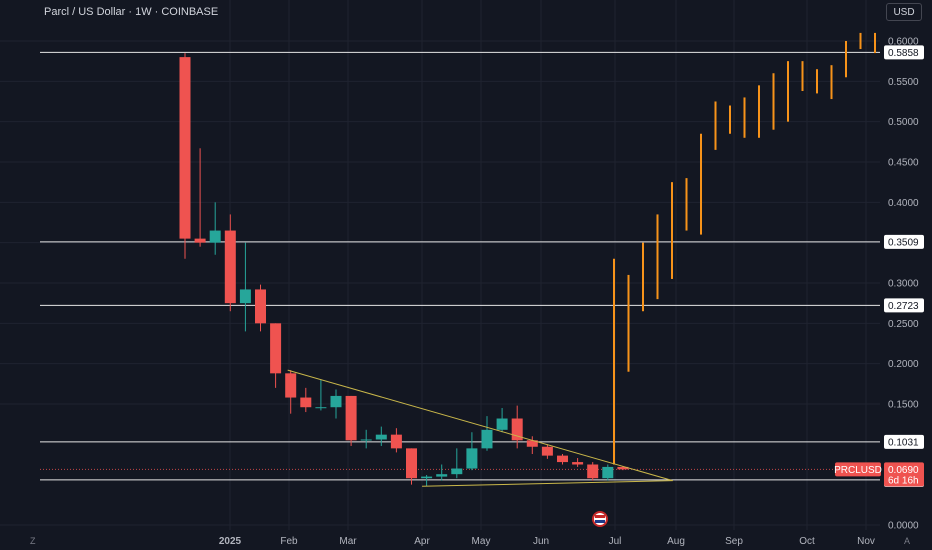 This screenshot has width=932, height=550. Describe the element at coordinates (904, 12) in the screenshot. I see `currency-button: USD` at that location.